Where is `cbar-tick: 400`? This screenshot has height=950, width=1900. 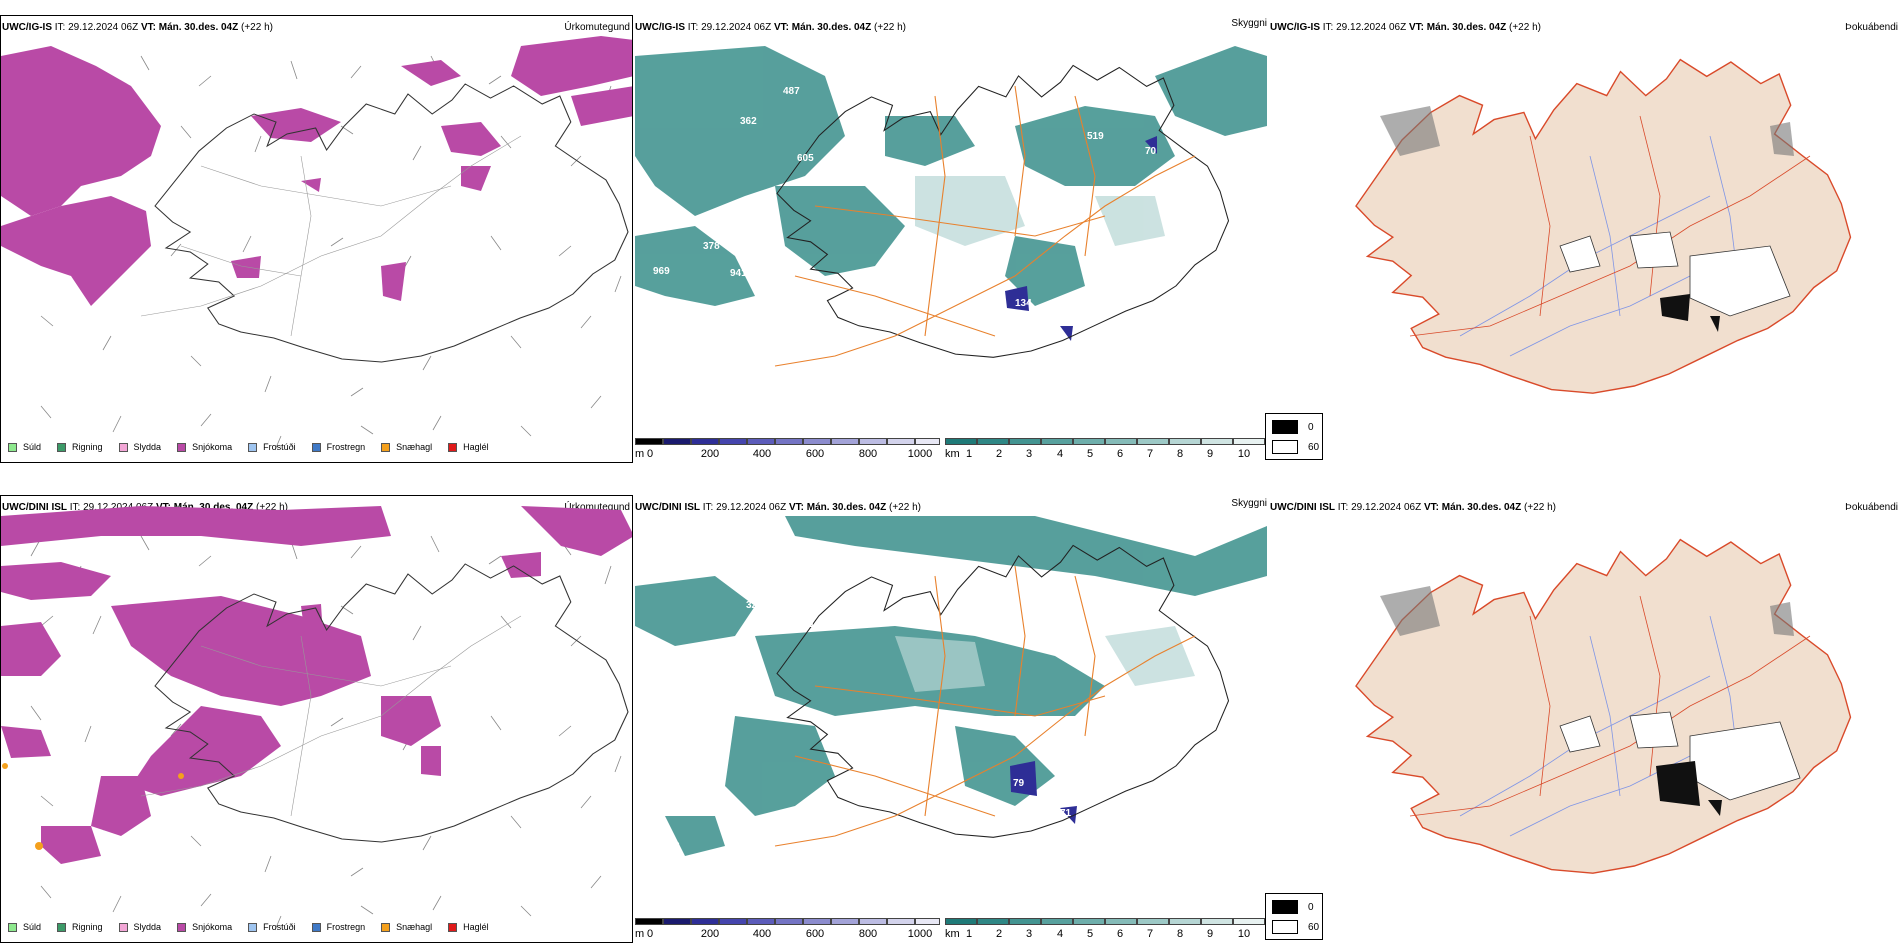 cbar-tick: 400 is located at coordinates (762, 934).